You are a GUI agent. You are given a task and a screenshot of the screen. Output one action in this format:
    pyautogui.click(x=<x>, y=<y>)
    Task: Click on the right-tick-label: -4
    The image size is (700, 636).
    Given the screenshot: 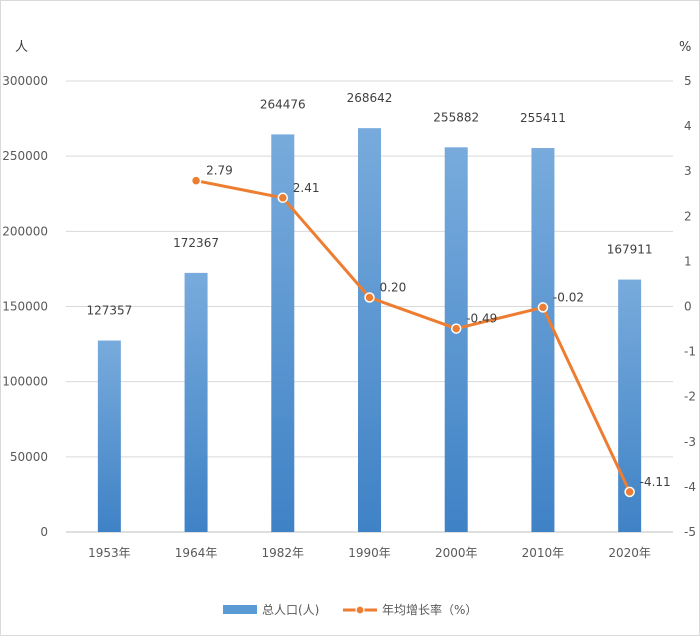 What is the action you would take?
    pyautogui.click(x=690, y=487)
    